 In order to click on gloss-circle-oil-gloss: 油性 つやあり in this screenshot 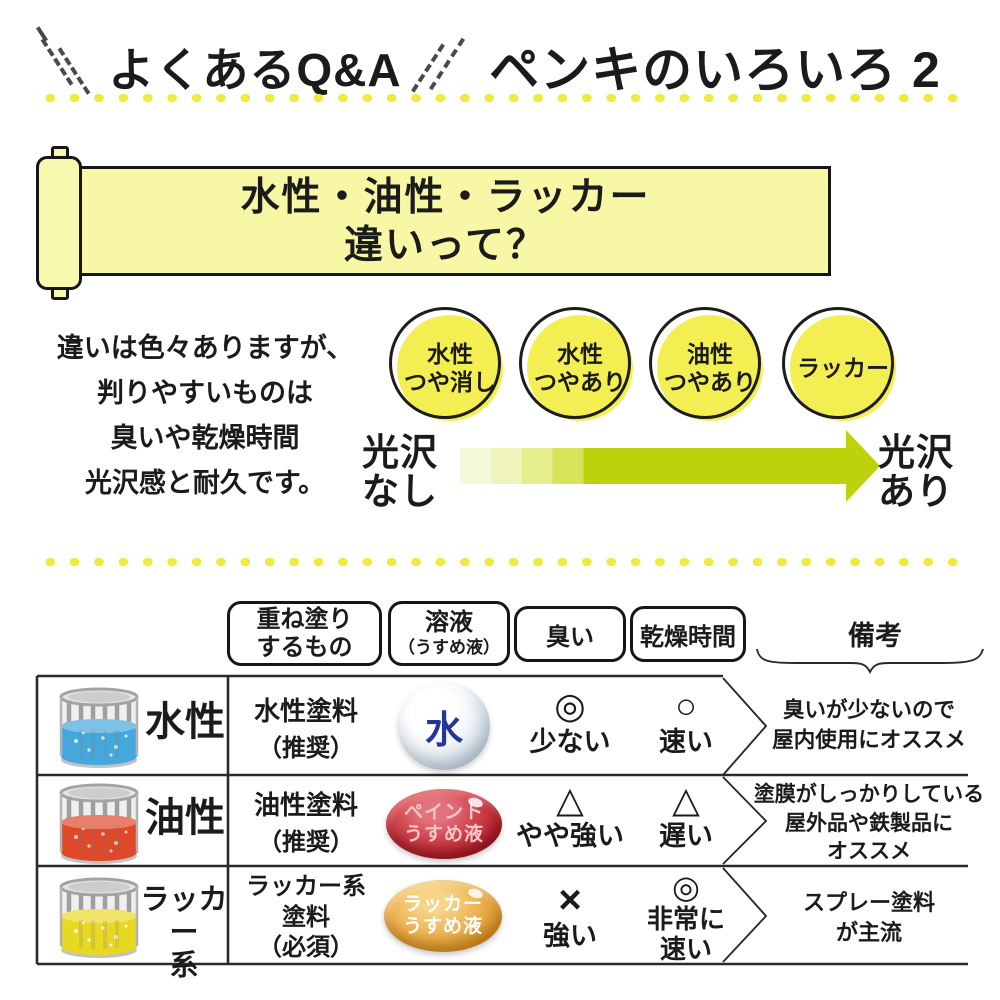, I will do `click(706, 364)`.